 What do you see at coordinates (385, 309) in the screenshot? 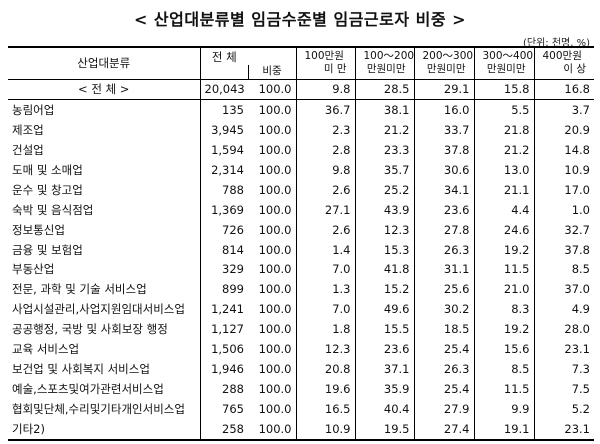
I see `band-2-cell: 49.6` at bounding box center [385, 309].